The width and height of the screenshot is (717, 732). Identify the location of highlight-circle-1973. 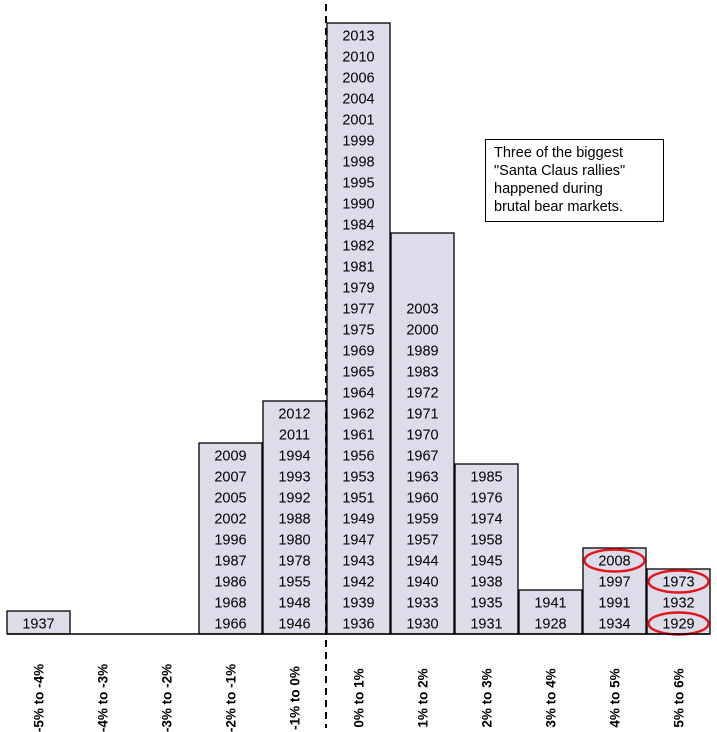
(678, 581).